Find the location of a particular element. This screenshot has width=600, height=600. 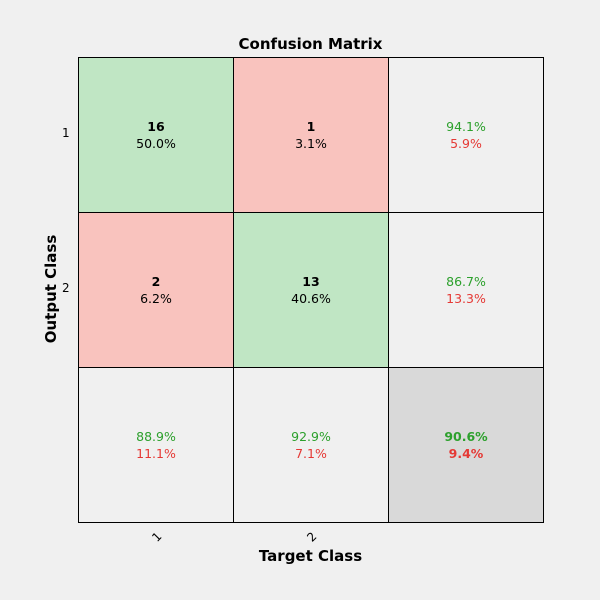

incorrect-percent: 7.1% is located at coordinates (311, 453).